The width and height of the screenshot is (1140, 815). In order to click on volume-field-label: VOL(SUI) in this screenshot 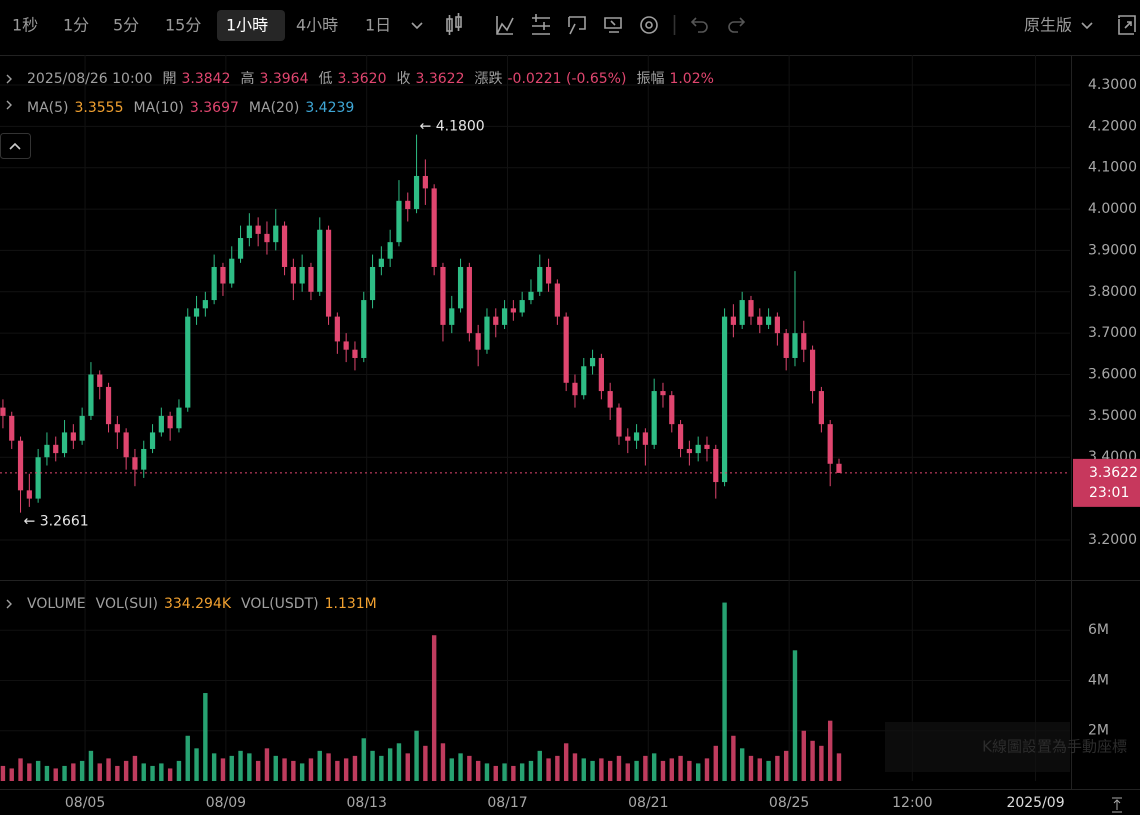, I will do `click(127, 604)`.